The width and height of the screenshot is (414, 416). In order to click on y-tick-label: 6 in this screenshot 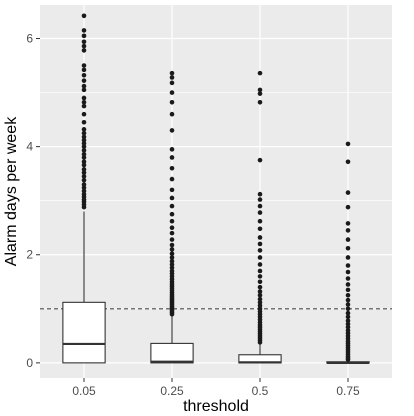, I will do `click(29, 39)`.